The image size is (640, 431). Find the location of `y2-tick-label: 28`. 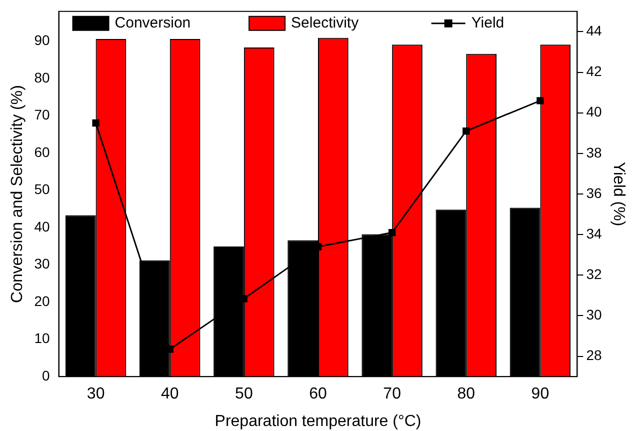

y2-tick-label: 28 is located at coordinates (594, 355).